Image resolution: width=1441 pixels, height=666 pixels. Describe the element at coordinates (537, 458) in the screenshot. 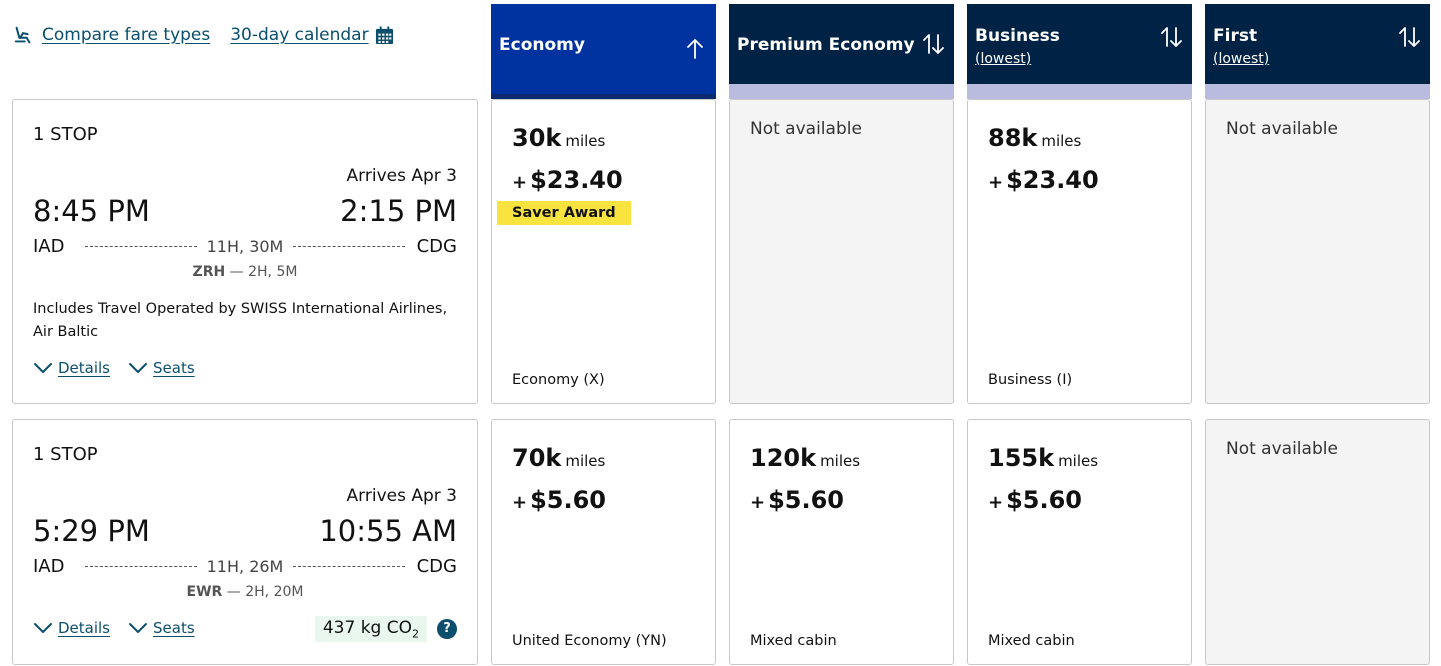

I see `miles-value: 70k` at that location.